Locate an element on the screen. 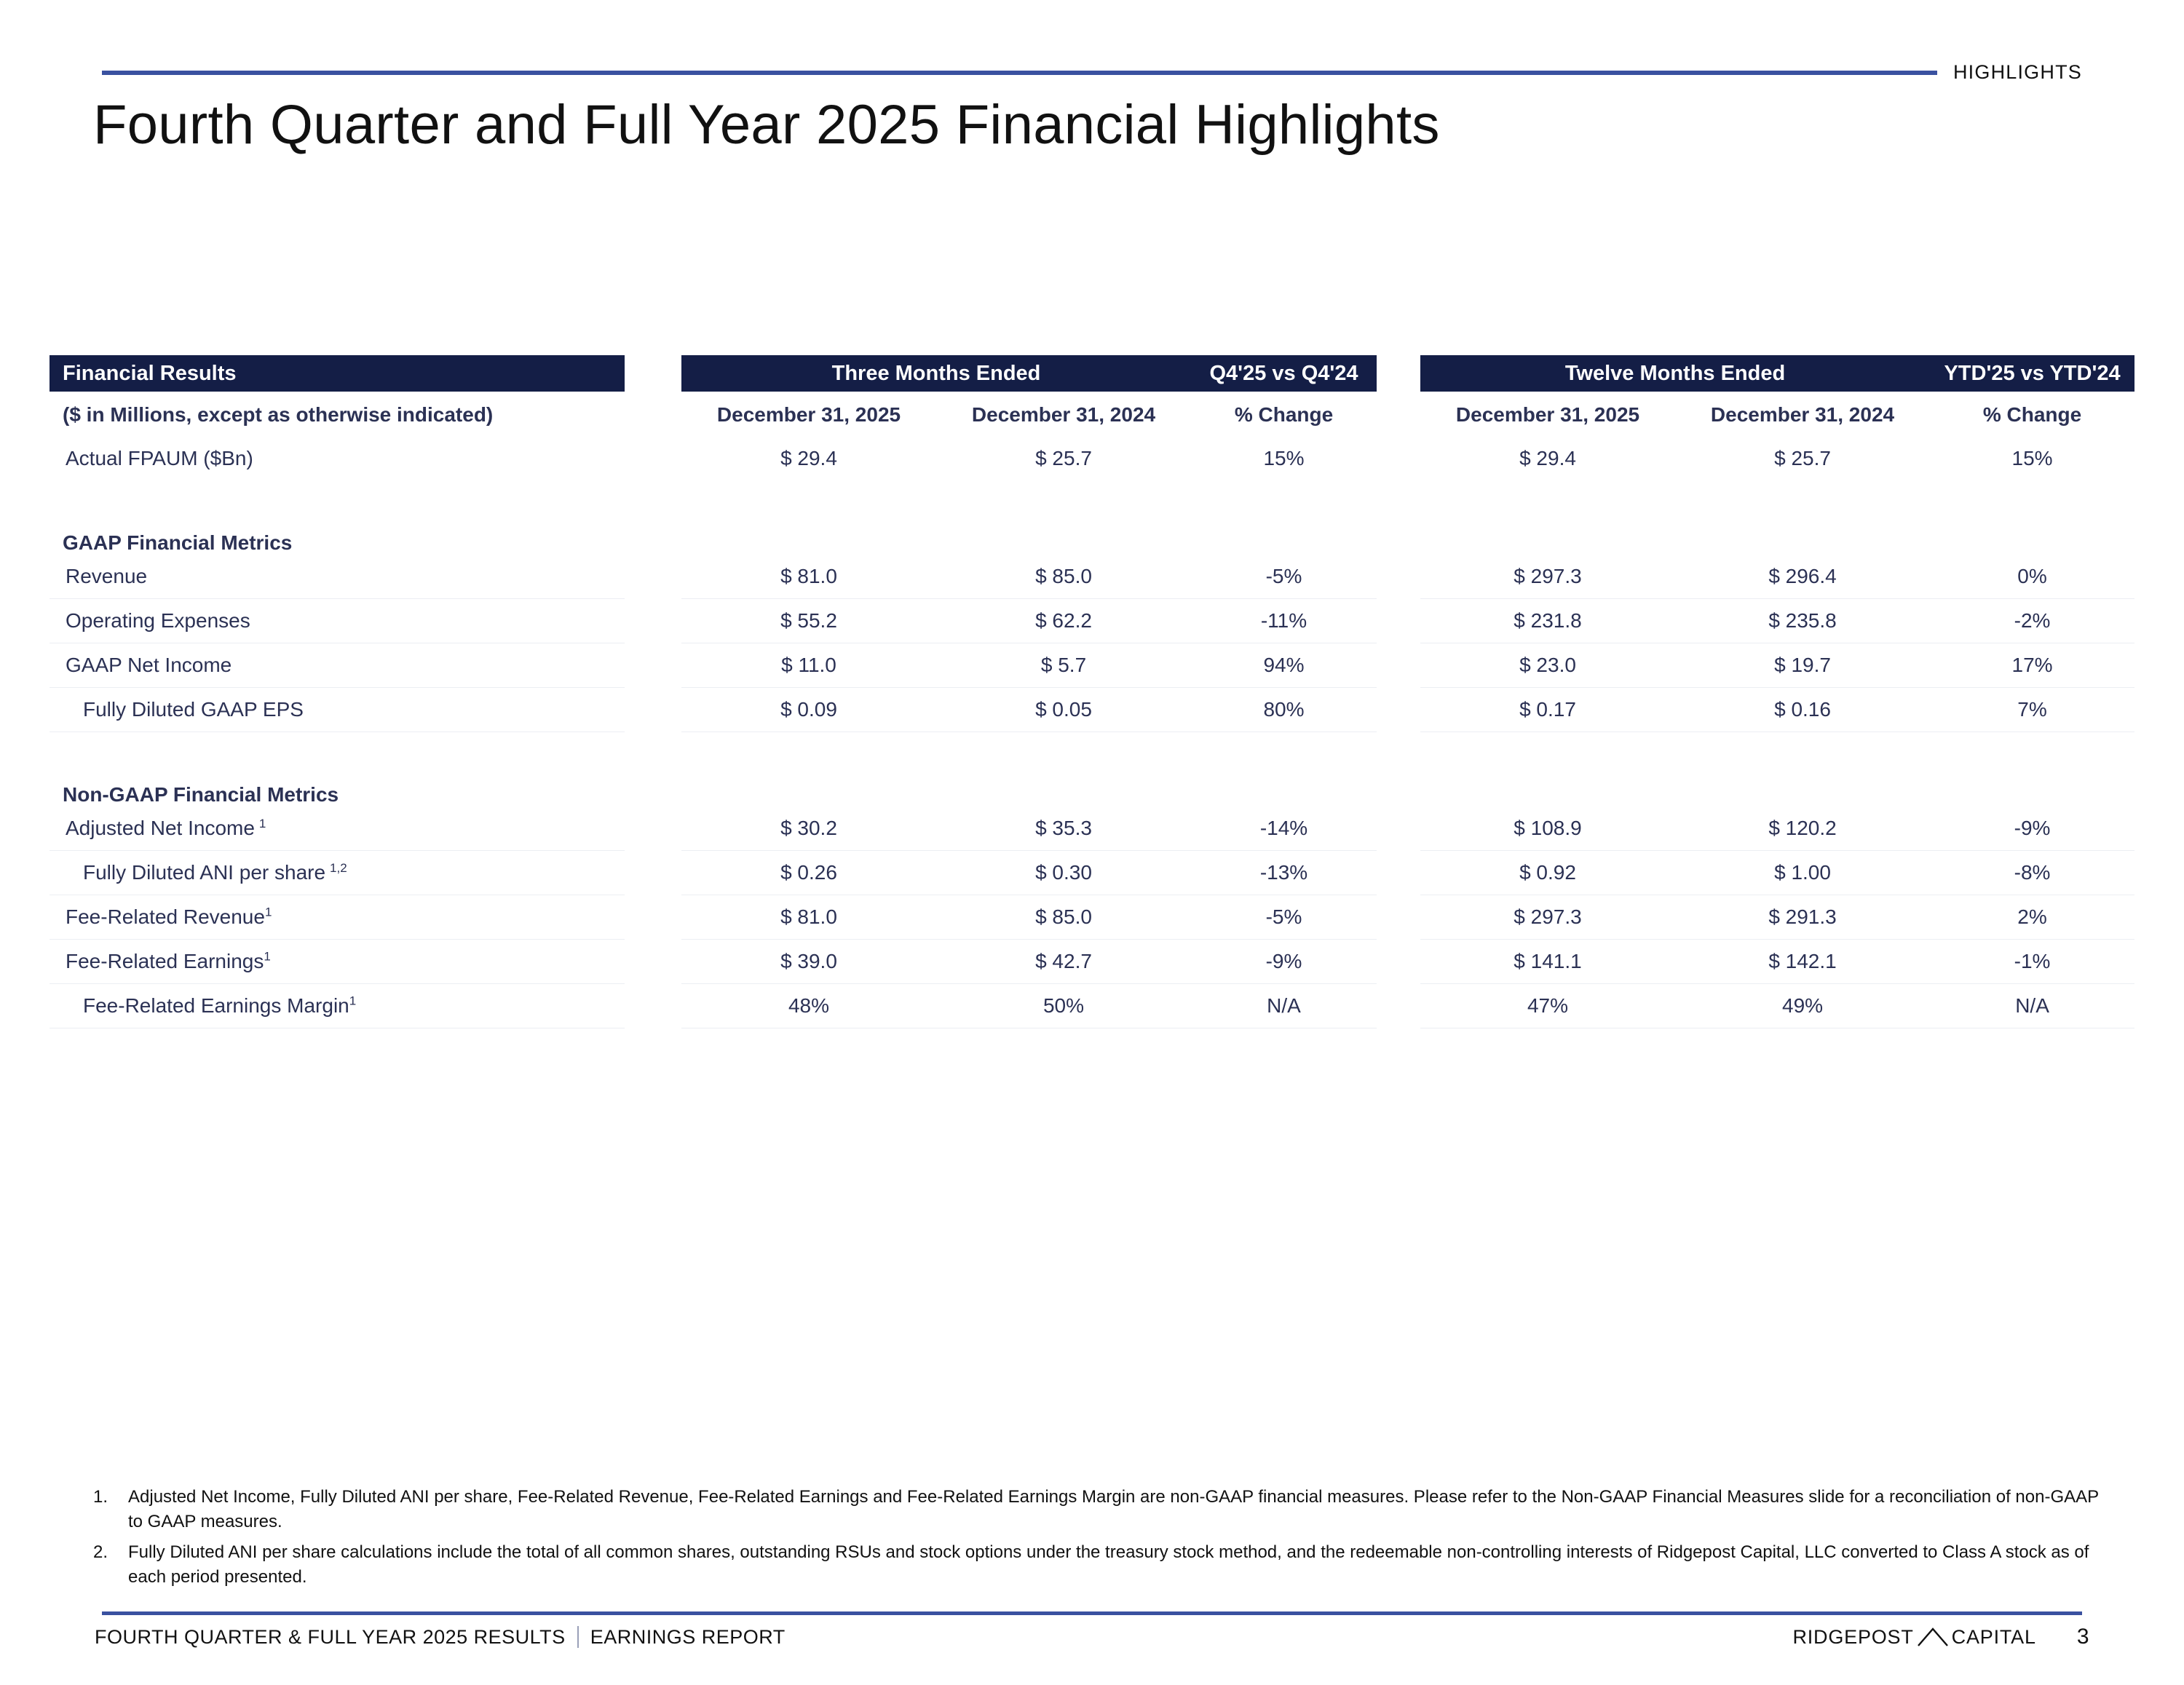 The width and height of the screenshot is (2184, 1685). cell-nongaap-0-q2: $ 35.3 is located at coordinates (1064, 828).